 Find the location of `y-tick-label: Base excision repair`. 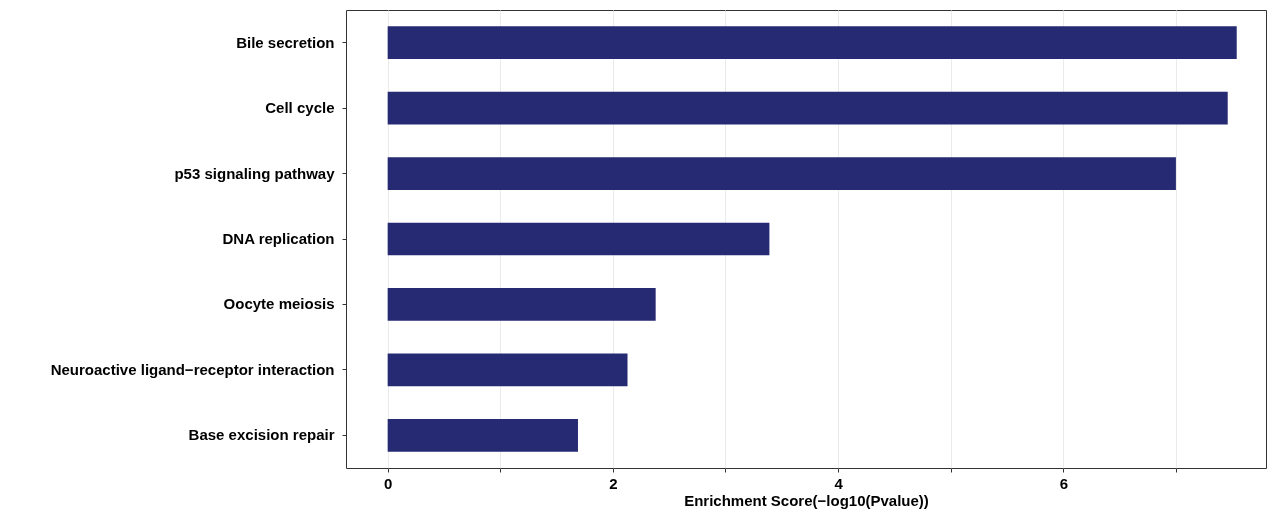

y-tick-label: Base excision repair is located at coordinates (261, 435).